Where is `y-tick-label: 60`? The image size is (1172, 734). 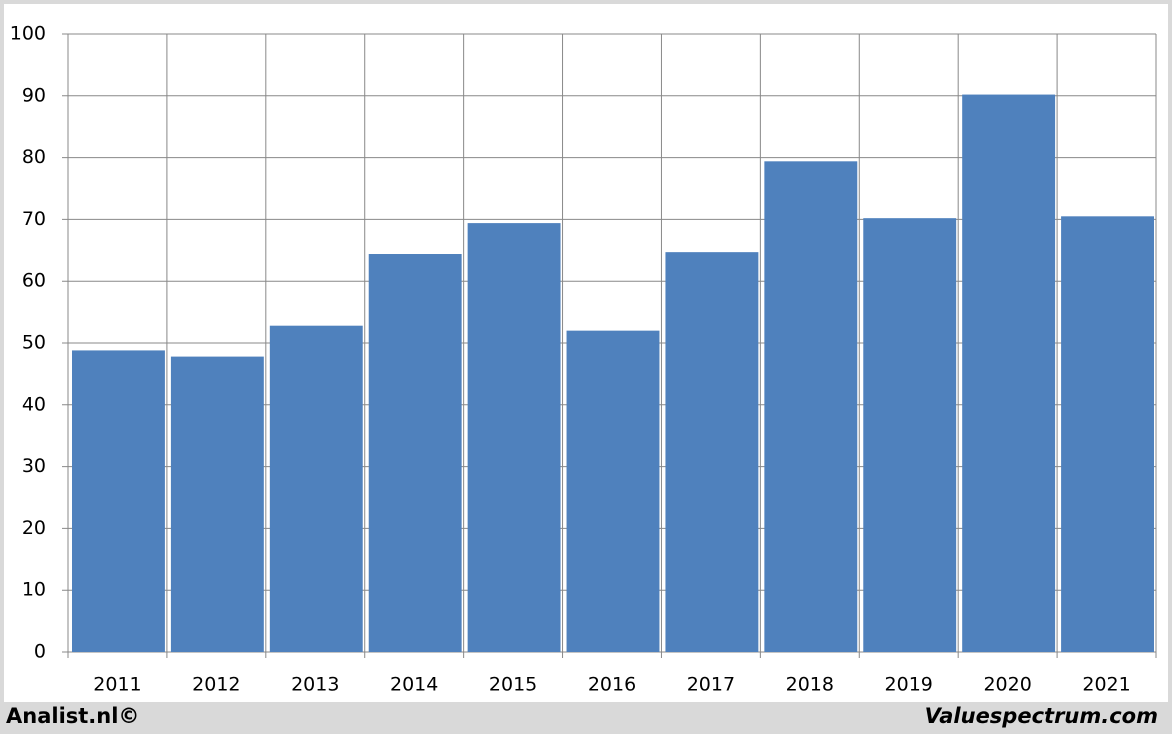 y-tick-label: 60 is located at coordinates (34, 281).